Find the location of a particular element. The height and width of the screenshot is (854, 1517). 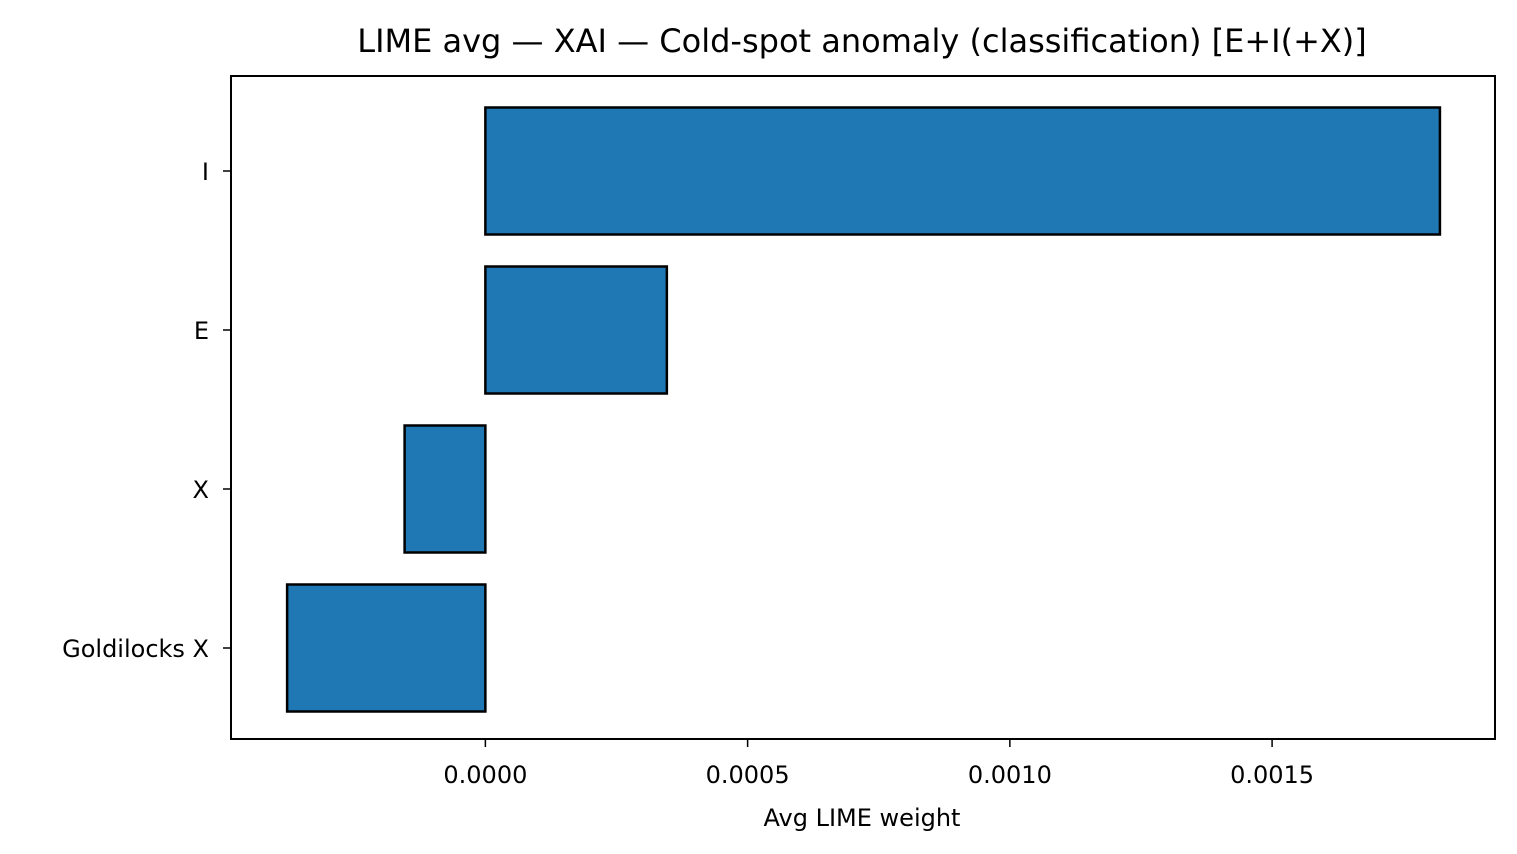

y-tick-label: X is located at coordinates (201, 490).